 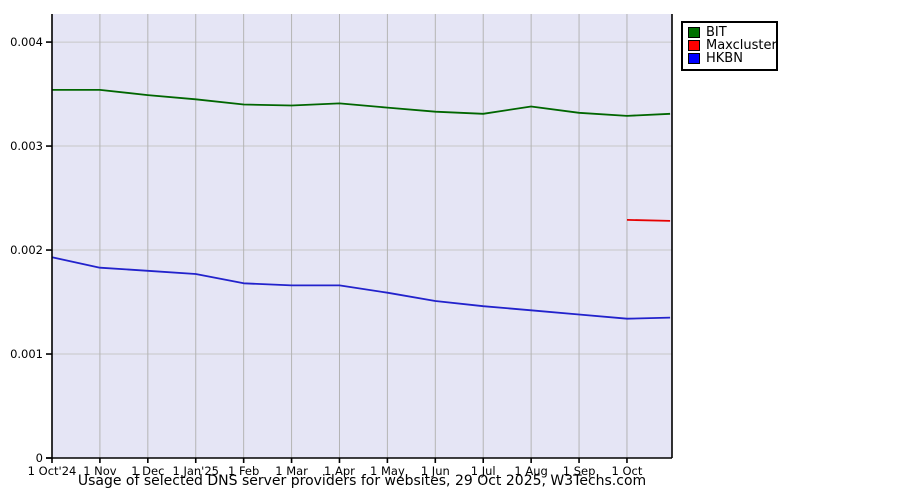 I want to click on maxcluster-swatch-icon, so click(x=694, y=45).